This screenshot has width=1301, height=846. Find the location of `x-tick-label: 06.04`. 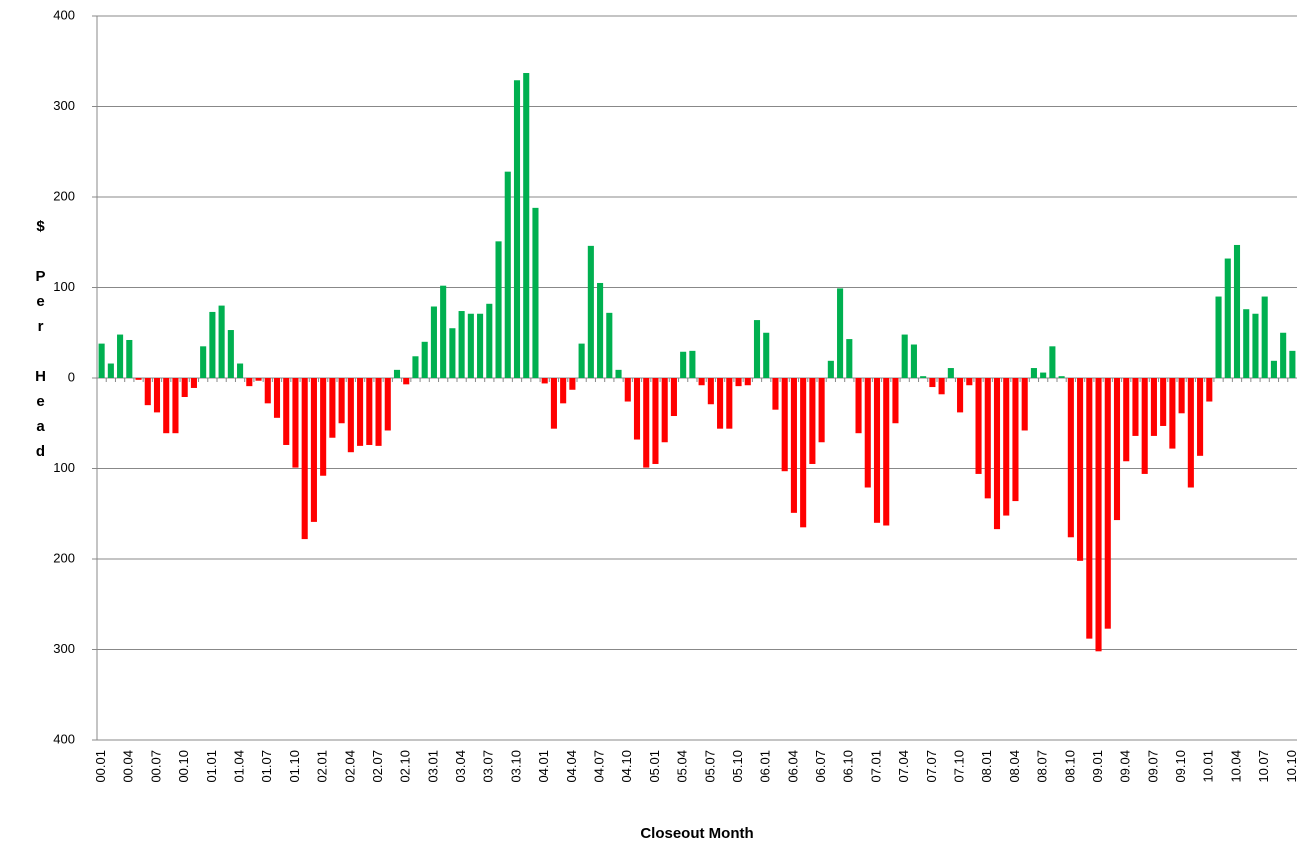

x-tick-label: 06.04 is located at coordinates (792, 766).